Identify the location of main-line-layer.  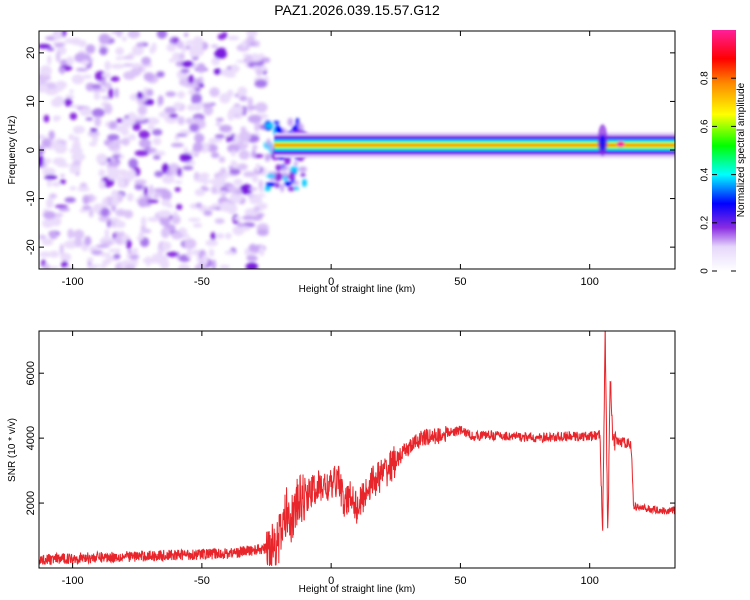
(474, 145).